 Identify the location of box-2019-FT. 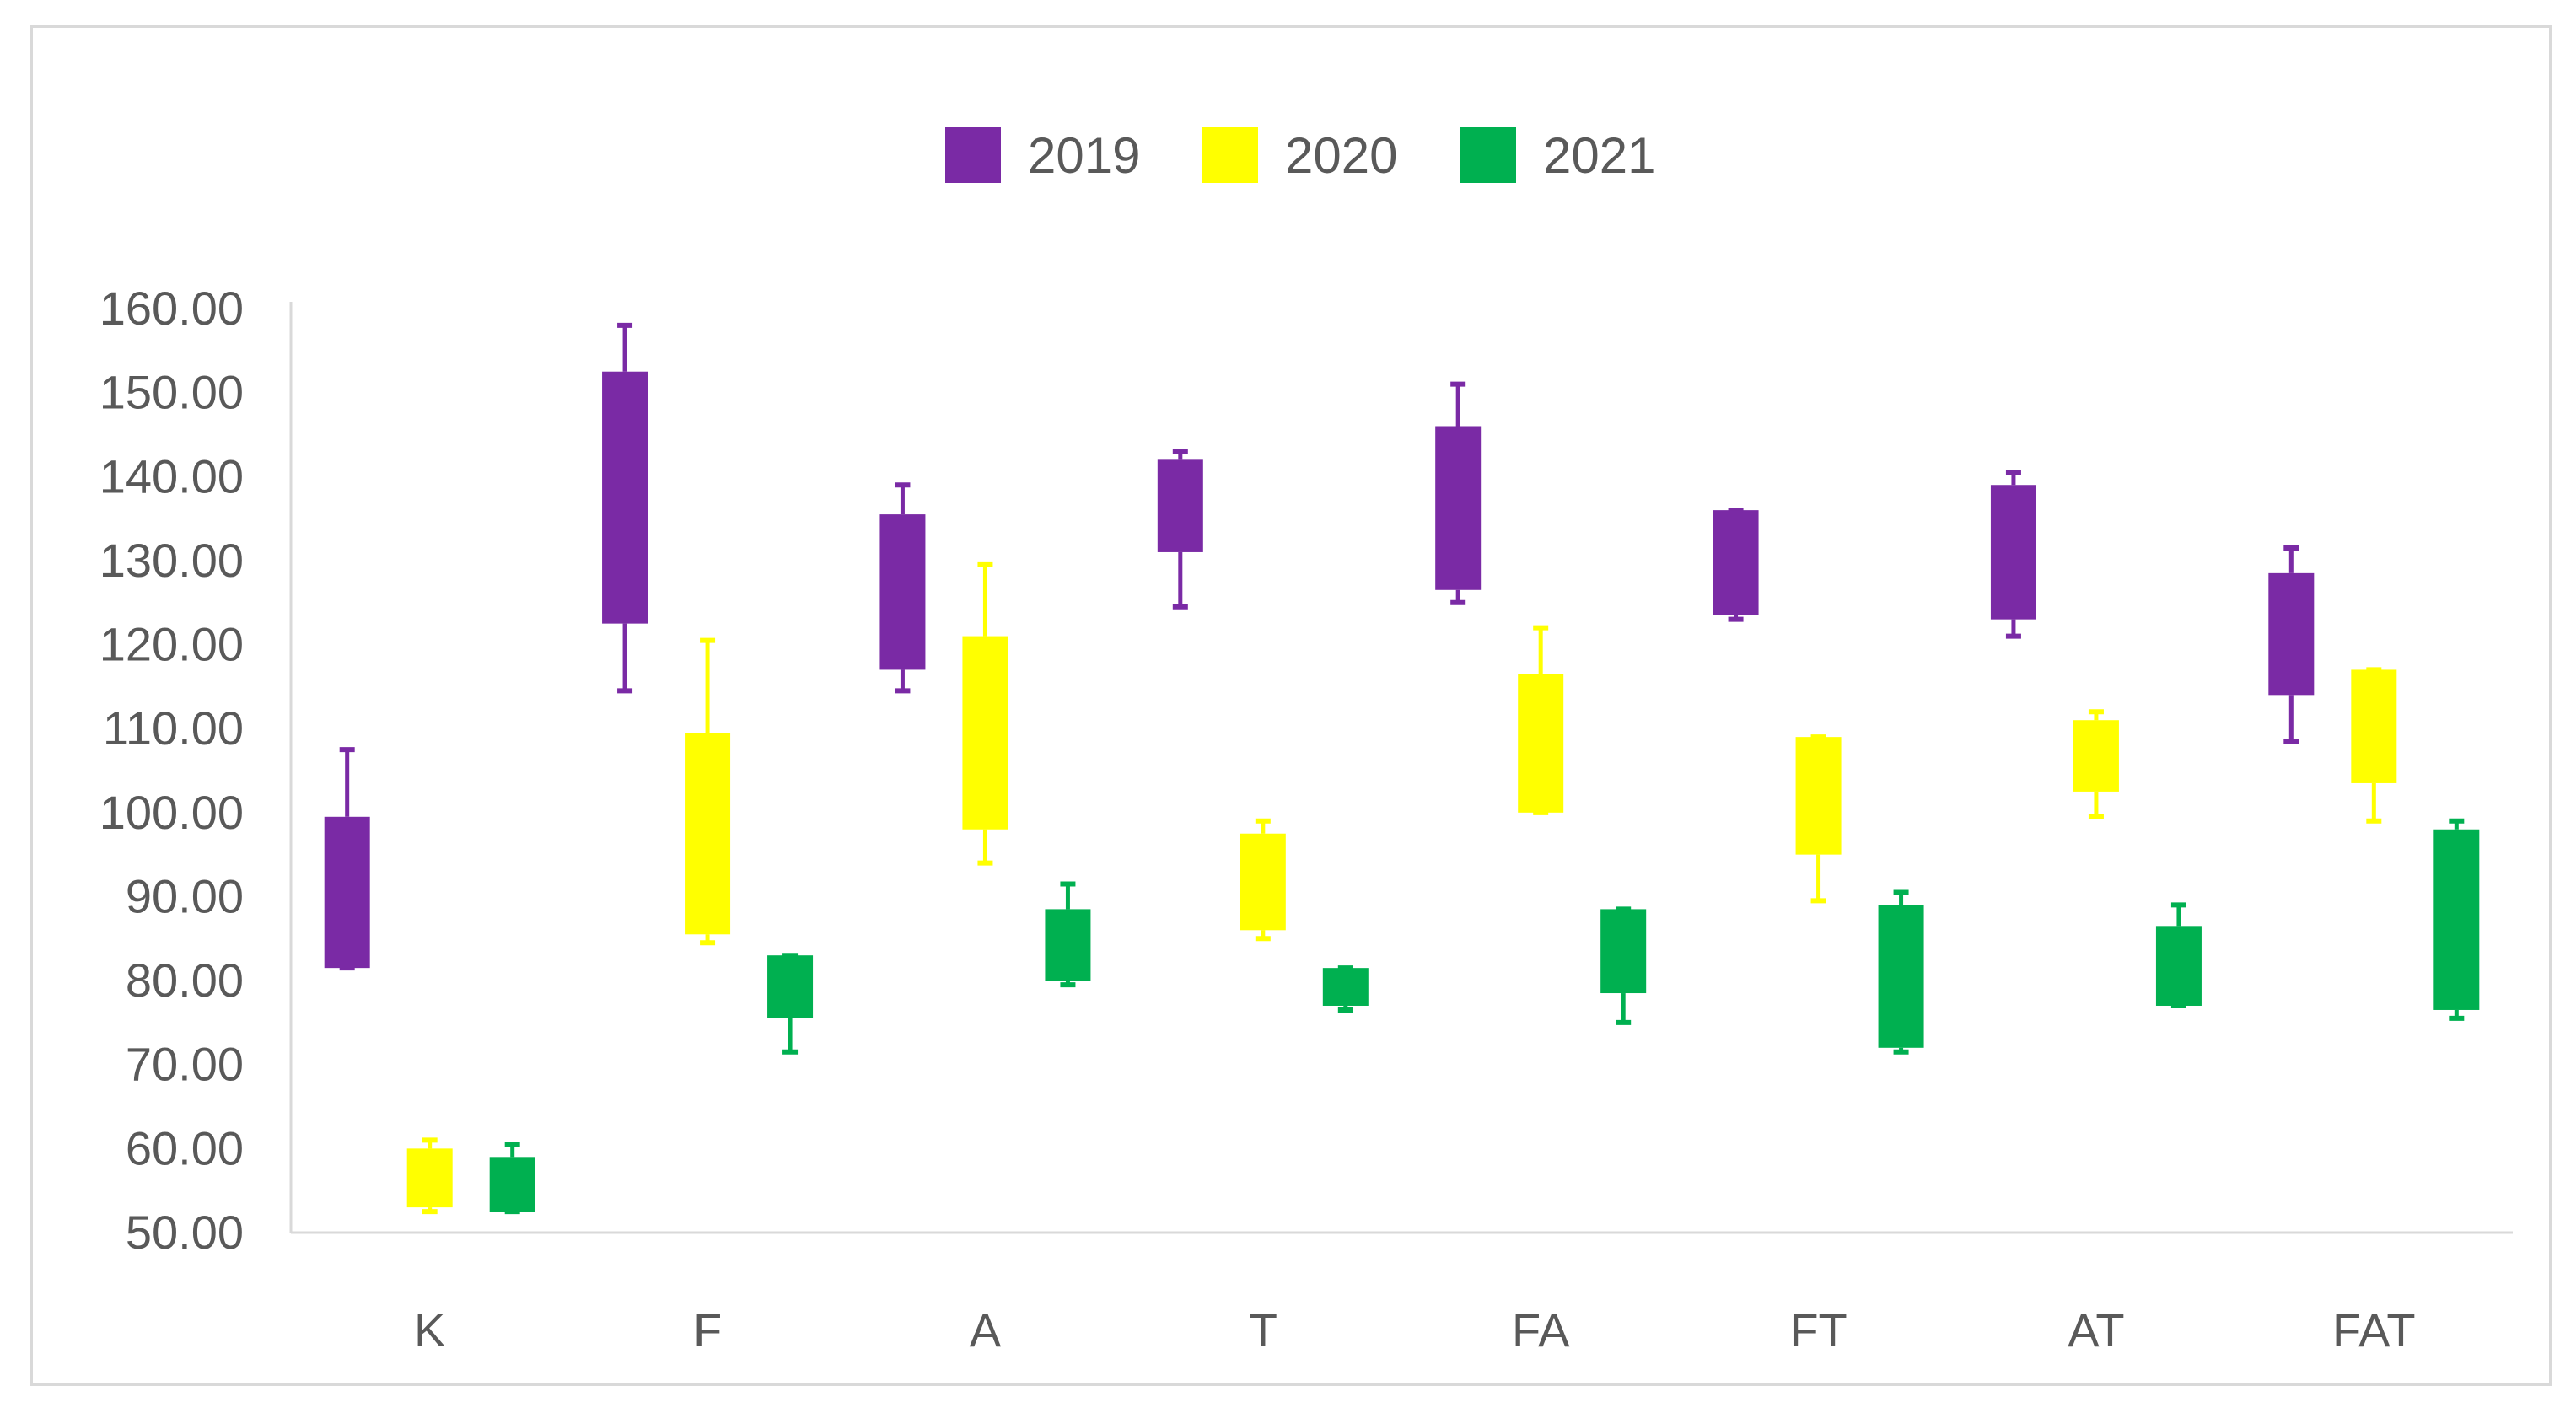
(1736, 565).